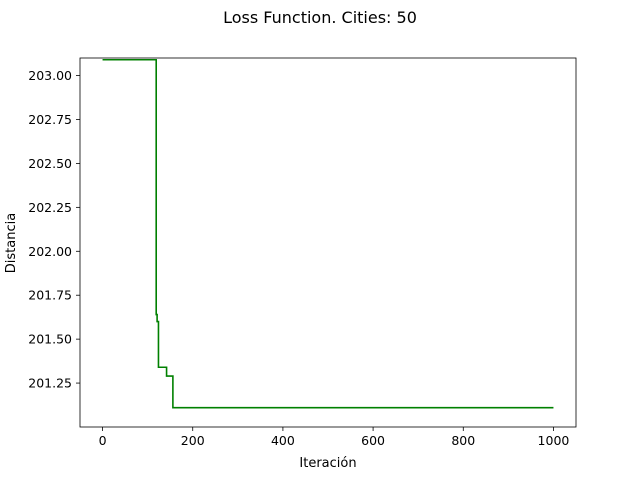 The height and width of the screenshot is (480, 640). I want to click on chart-title: Loss Function. Cities: 50, so click(320, 17).